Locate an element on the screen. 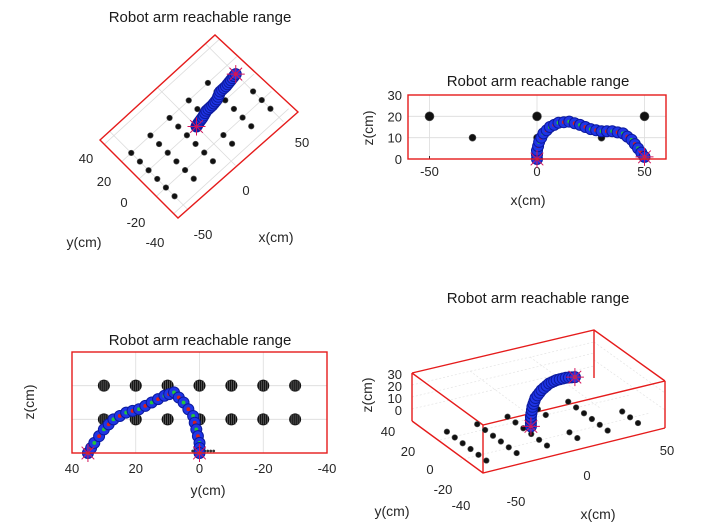 Image resolution: width=715 pixels, height=527 pixels. y-tick: 30 is located at coordinates (395, 95).